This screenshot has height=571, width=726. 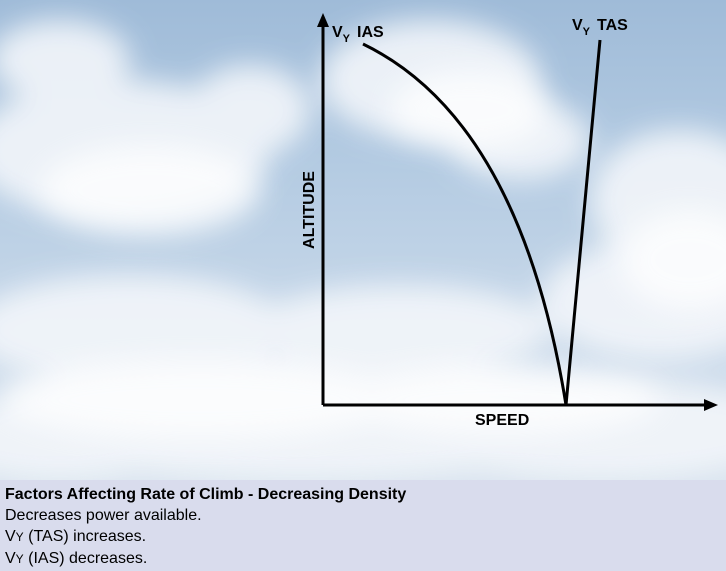 I want to click on y-axis-label: ALTITUDE, so click(x=309, y=210).